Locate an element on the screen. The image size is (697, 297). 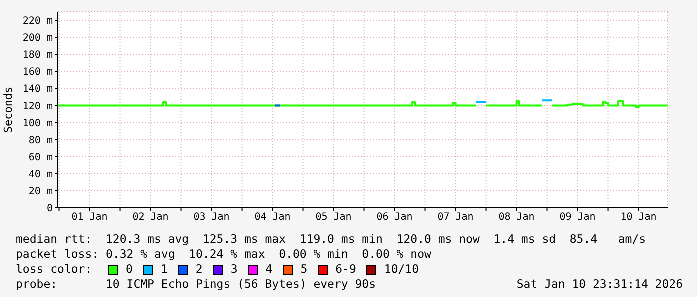
x-tick-label: 07 Jan is located at coordinates (456, 218).